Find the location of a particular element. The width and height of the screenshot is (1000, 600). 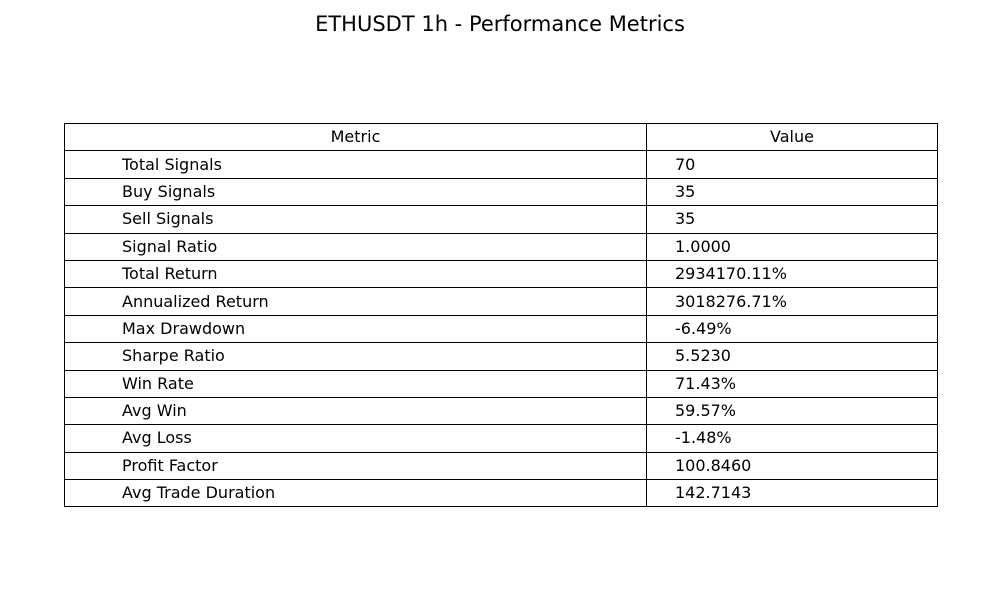

metric-value-cell: -6.49% is located at coordinates (792, 329).